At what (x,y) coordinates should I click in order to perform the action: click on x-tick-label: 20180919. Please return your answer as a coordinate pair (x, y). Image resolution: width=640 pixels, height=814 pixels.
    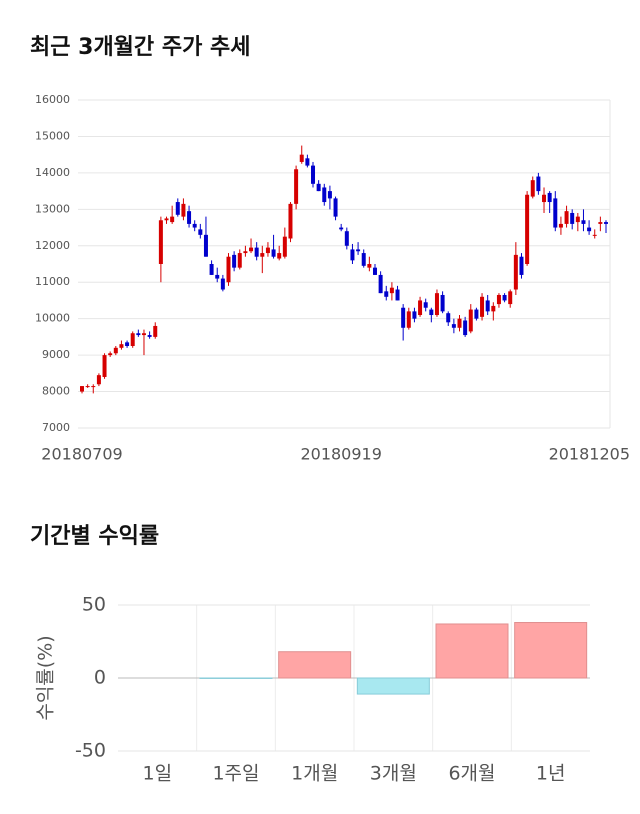
    Looking at the image, I should click on (340, 454).